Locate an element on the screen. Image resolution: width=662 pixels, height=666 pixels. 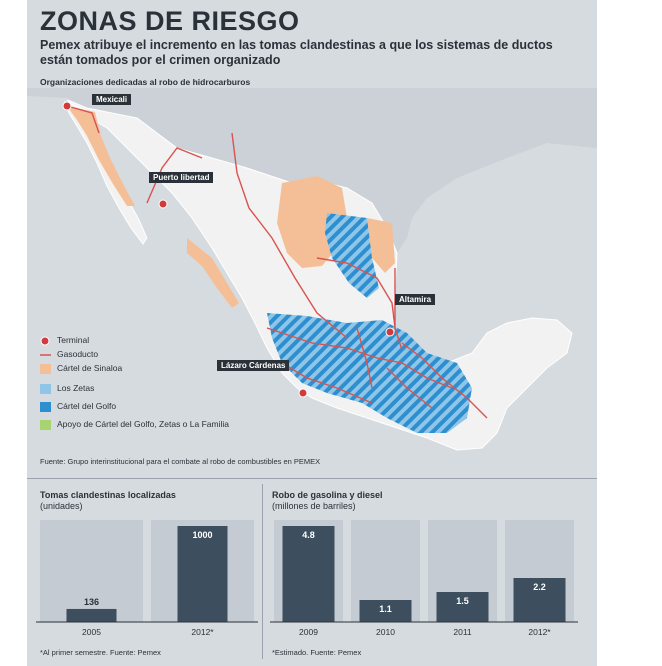
chart2-category-label: 2012* is located at coordinates (539, 632).